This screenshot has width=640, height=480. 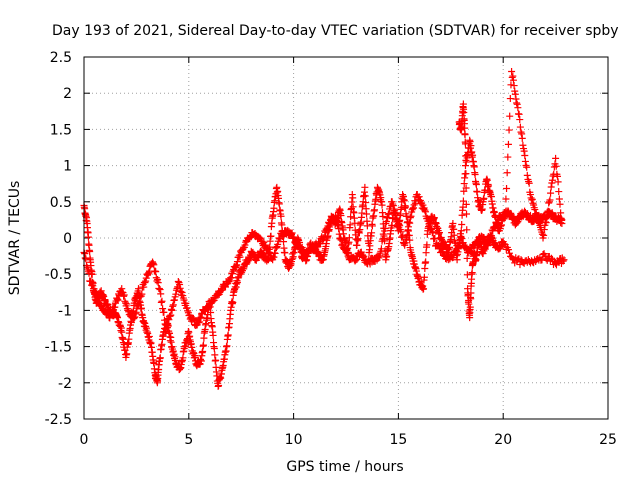 I want to click on y-tick-label: 0, so click(x=67, y=239).